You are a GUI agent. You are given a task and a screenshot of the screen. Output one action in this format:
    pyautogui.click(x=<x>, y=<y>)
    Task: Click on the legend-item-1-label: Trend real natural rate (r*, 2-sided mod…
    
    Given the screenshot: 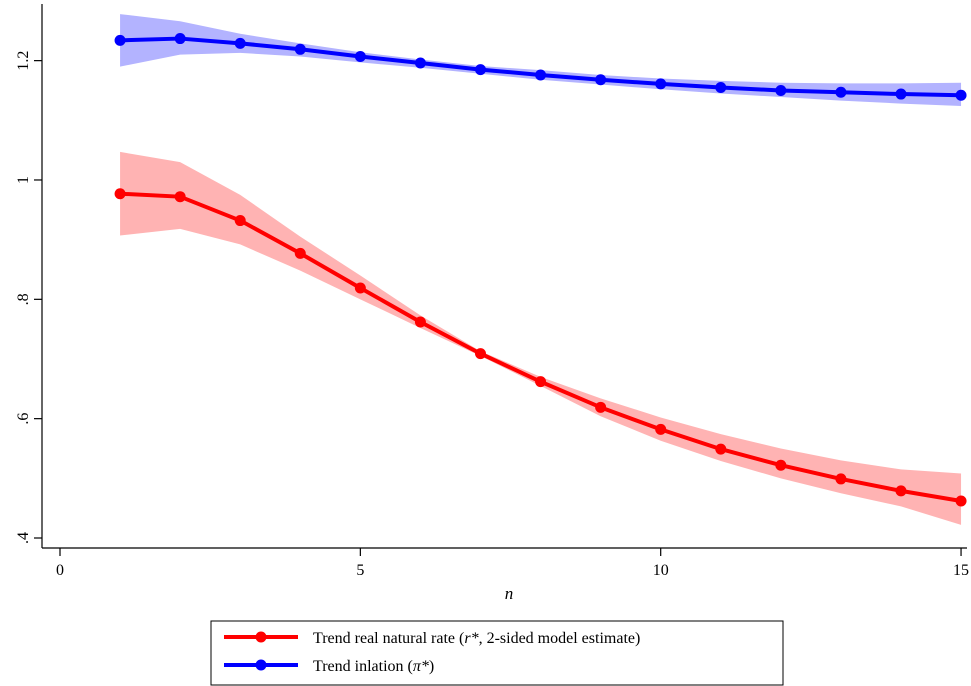 What is the action you would take?
    pyautogui.click(x=476, y=638)
    